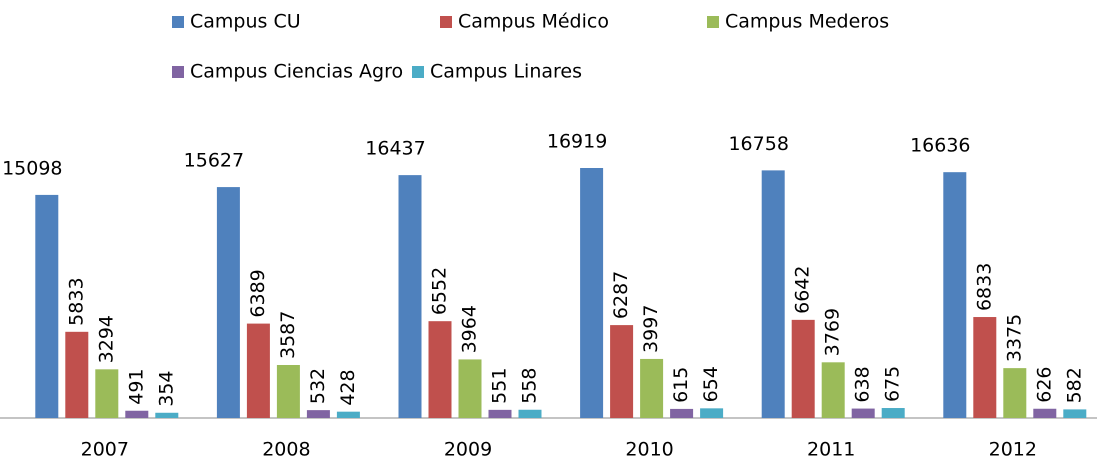  What do you see at coordinates (1074, 385) in the screenshot?
I see `data-label: 582` at bounding box center [1074, 385].